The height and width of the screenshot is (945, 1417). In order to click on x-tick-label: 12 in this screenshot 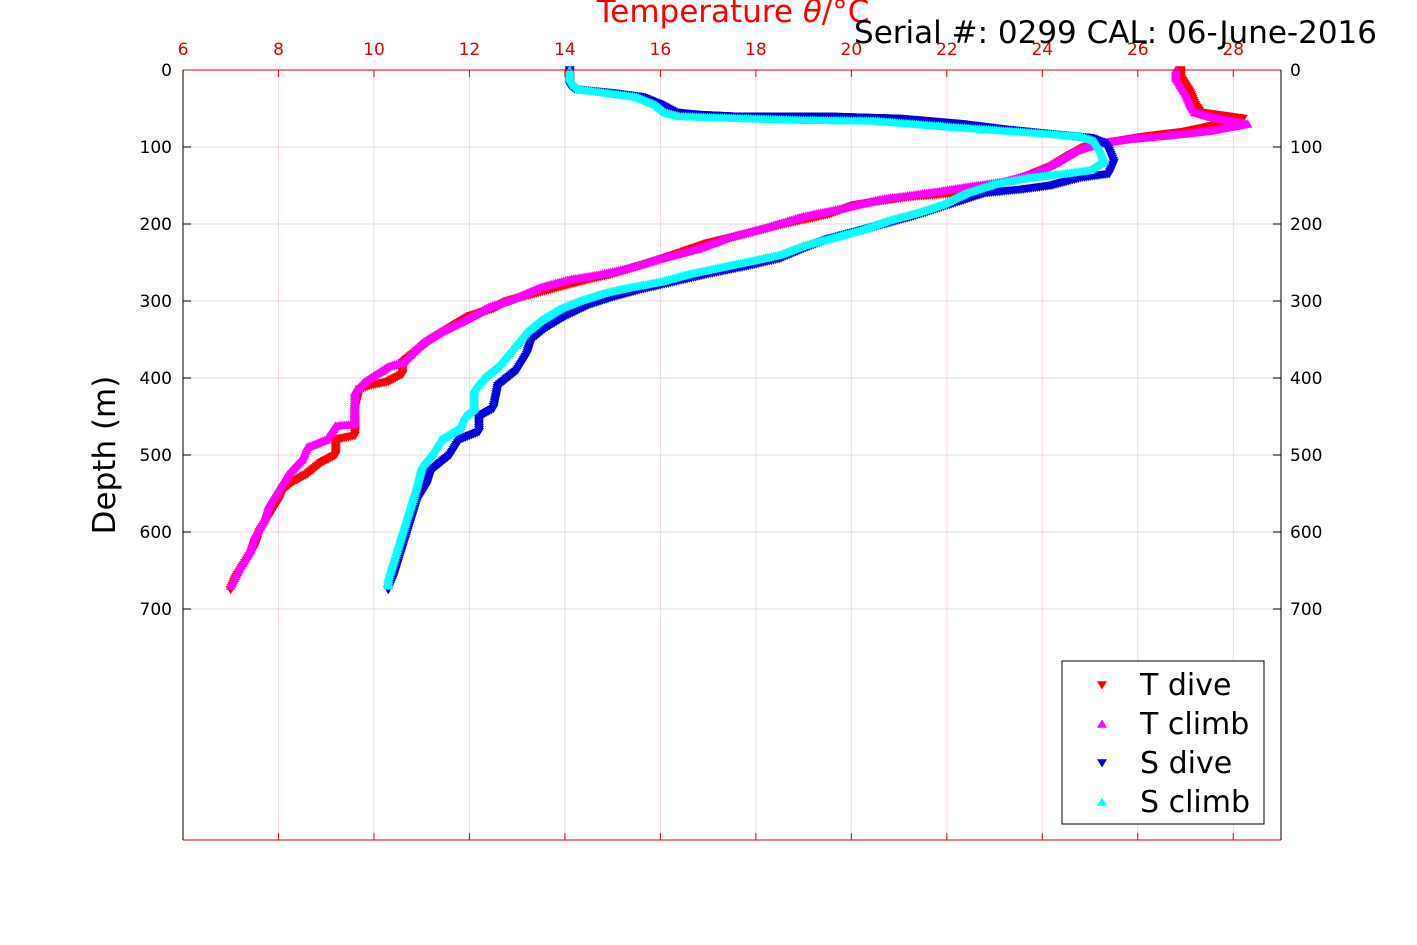, I will do `click(470, 50)`.